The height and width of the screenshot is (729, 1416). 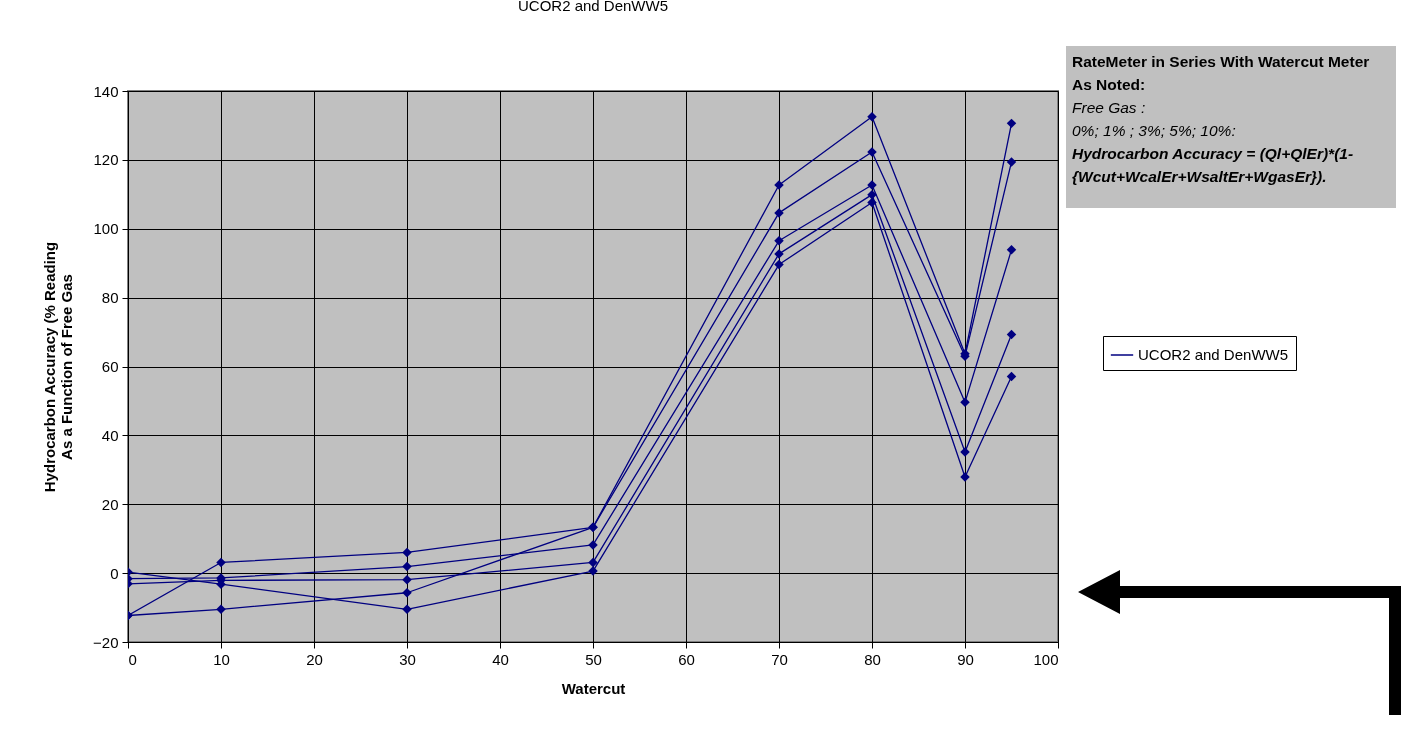 I want to click on y-axis-title: Hydrocarbon Accuracy (% Reading As a Function of Free Gas, so click(x=58, y=367).